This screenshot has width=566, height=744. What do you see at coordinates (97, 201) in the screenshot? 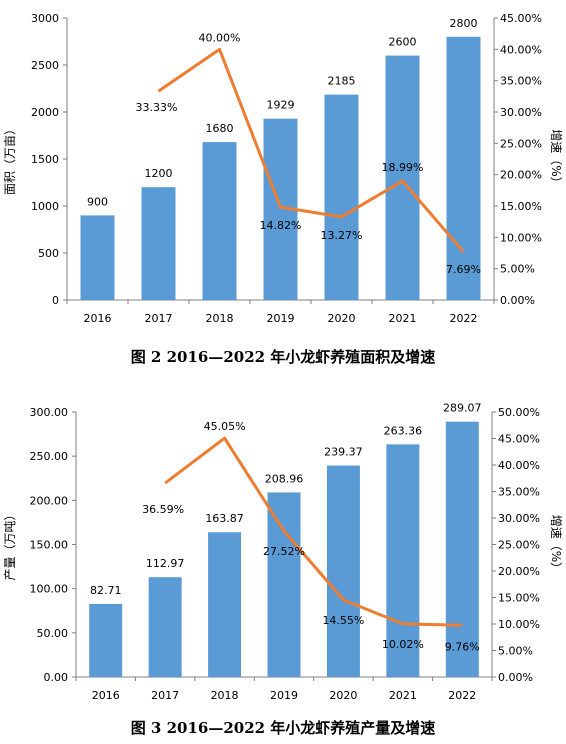
I see `bar-value-label: 900` at bounding box center [97, 201].